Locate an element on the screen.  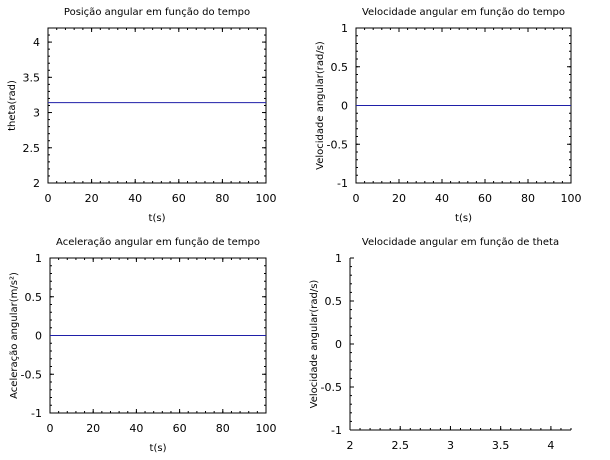
chart-title: Aceleração angular em função de tempo is located at coordinates (158, 242).